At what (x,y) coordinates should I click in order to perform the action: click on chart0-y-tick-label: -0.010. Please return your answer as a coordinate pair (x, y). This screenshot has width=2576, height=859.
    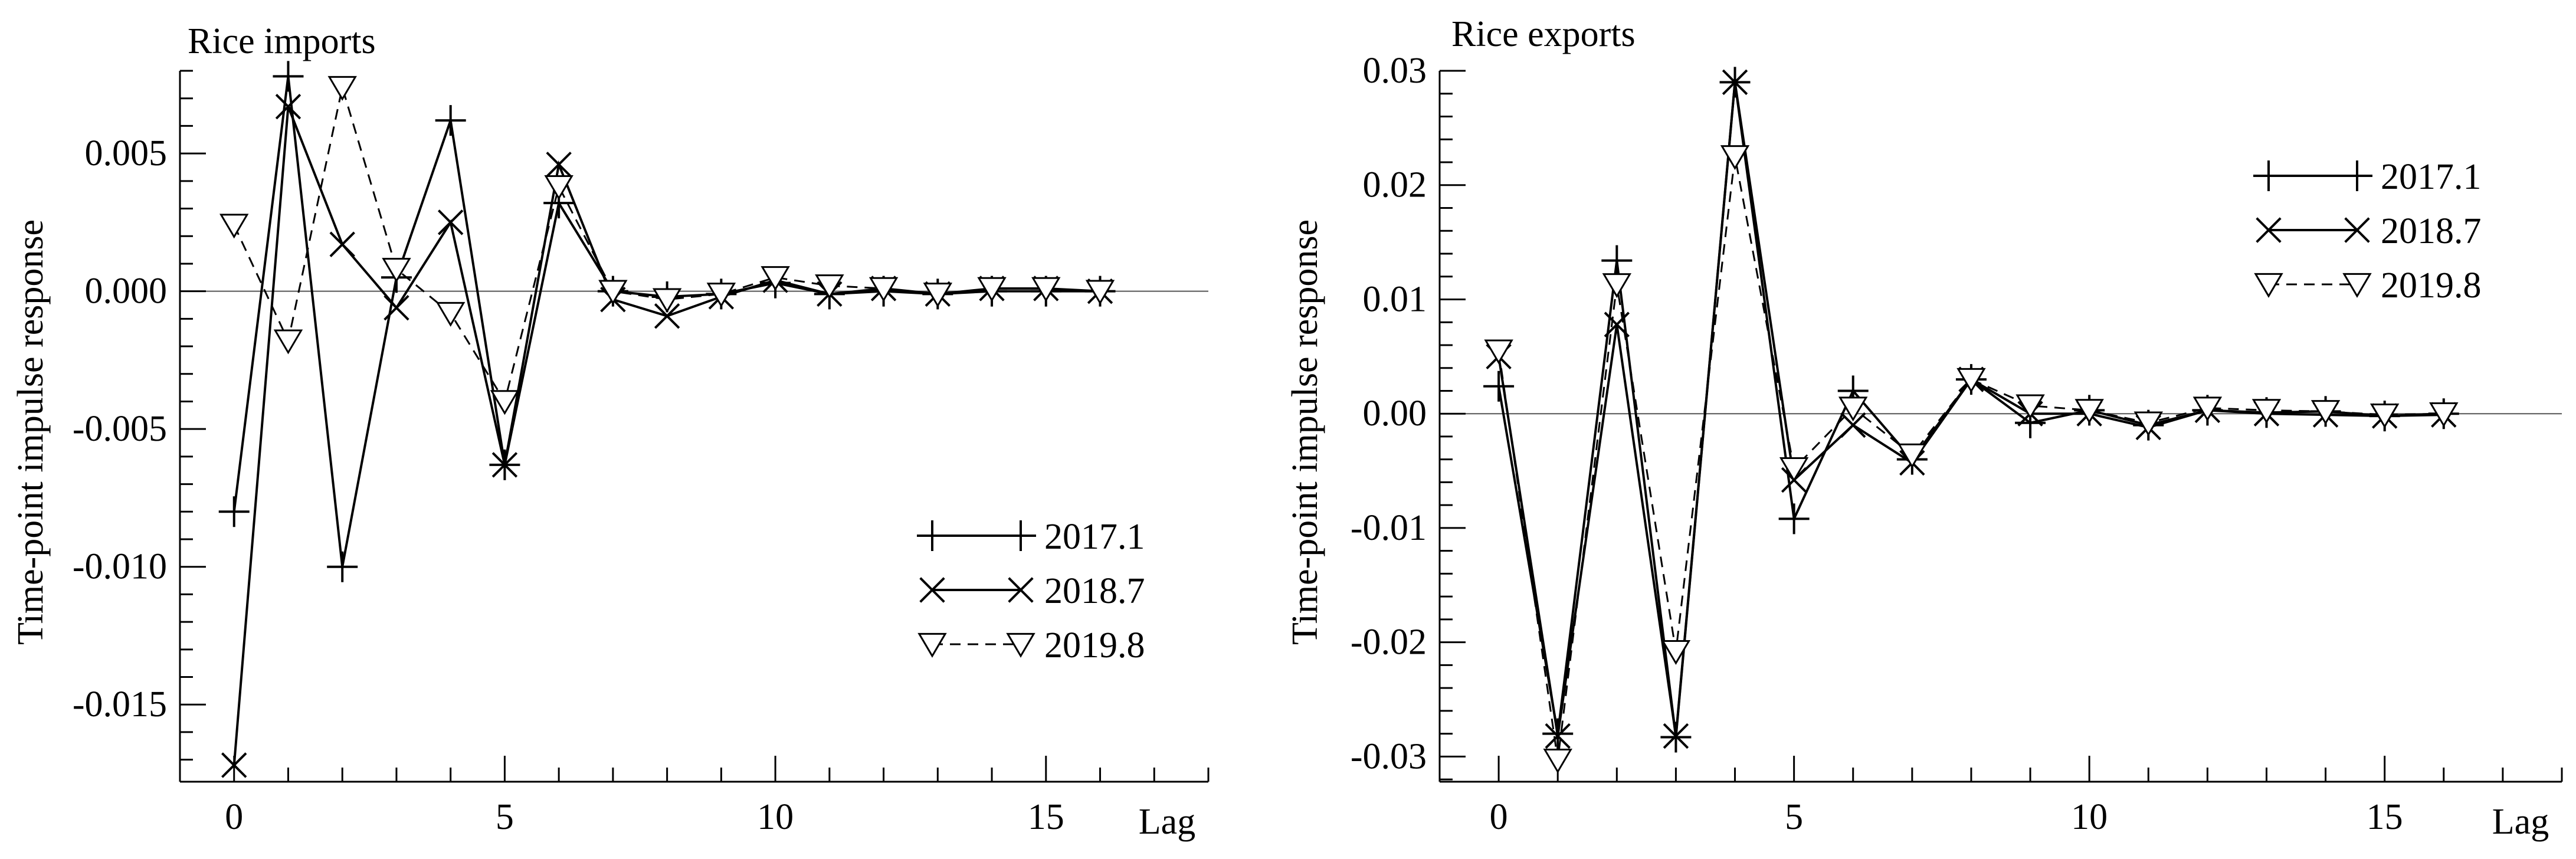
    Looking at the image, I should click on (120, 567).